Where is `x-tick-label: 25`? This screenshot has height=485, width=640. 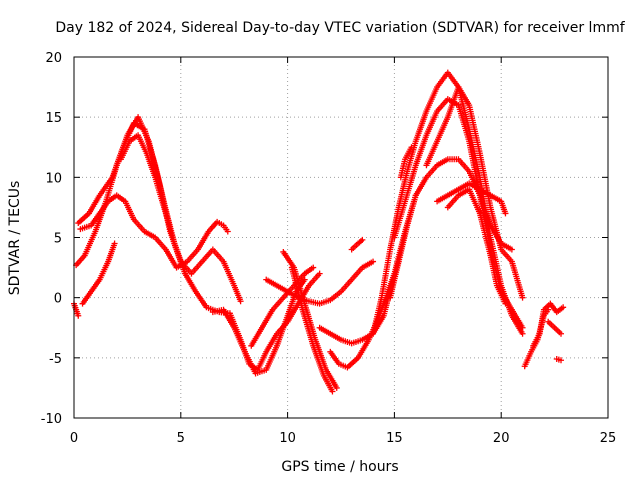 x-tick-label: 25 is located at coordinates (608, 438).